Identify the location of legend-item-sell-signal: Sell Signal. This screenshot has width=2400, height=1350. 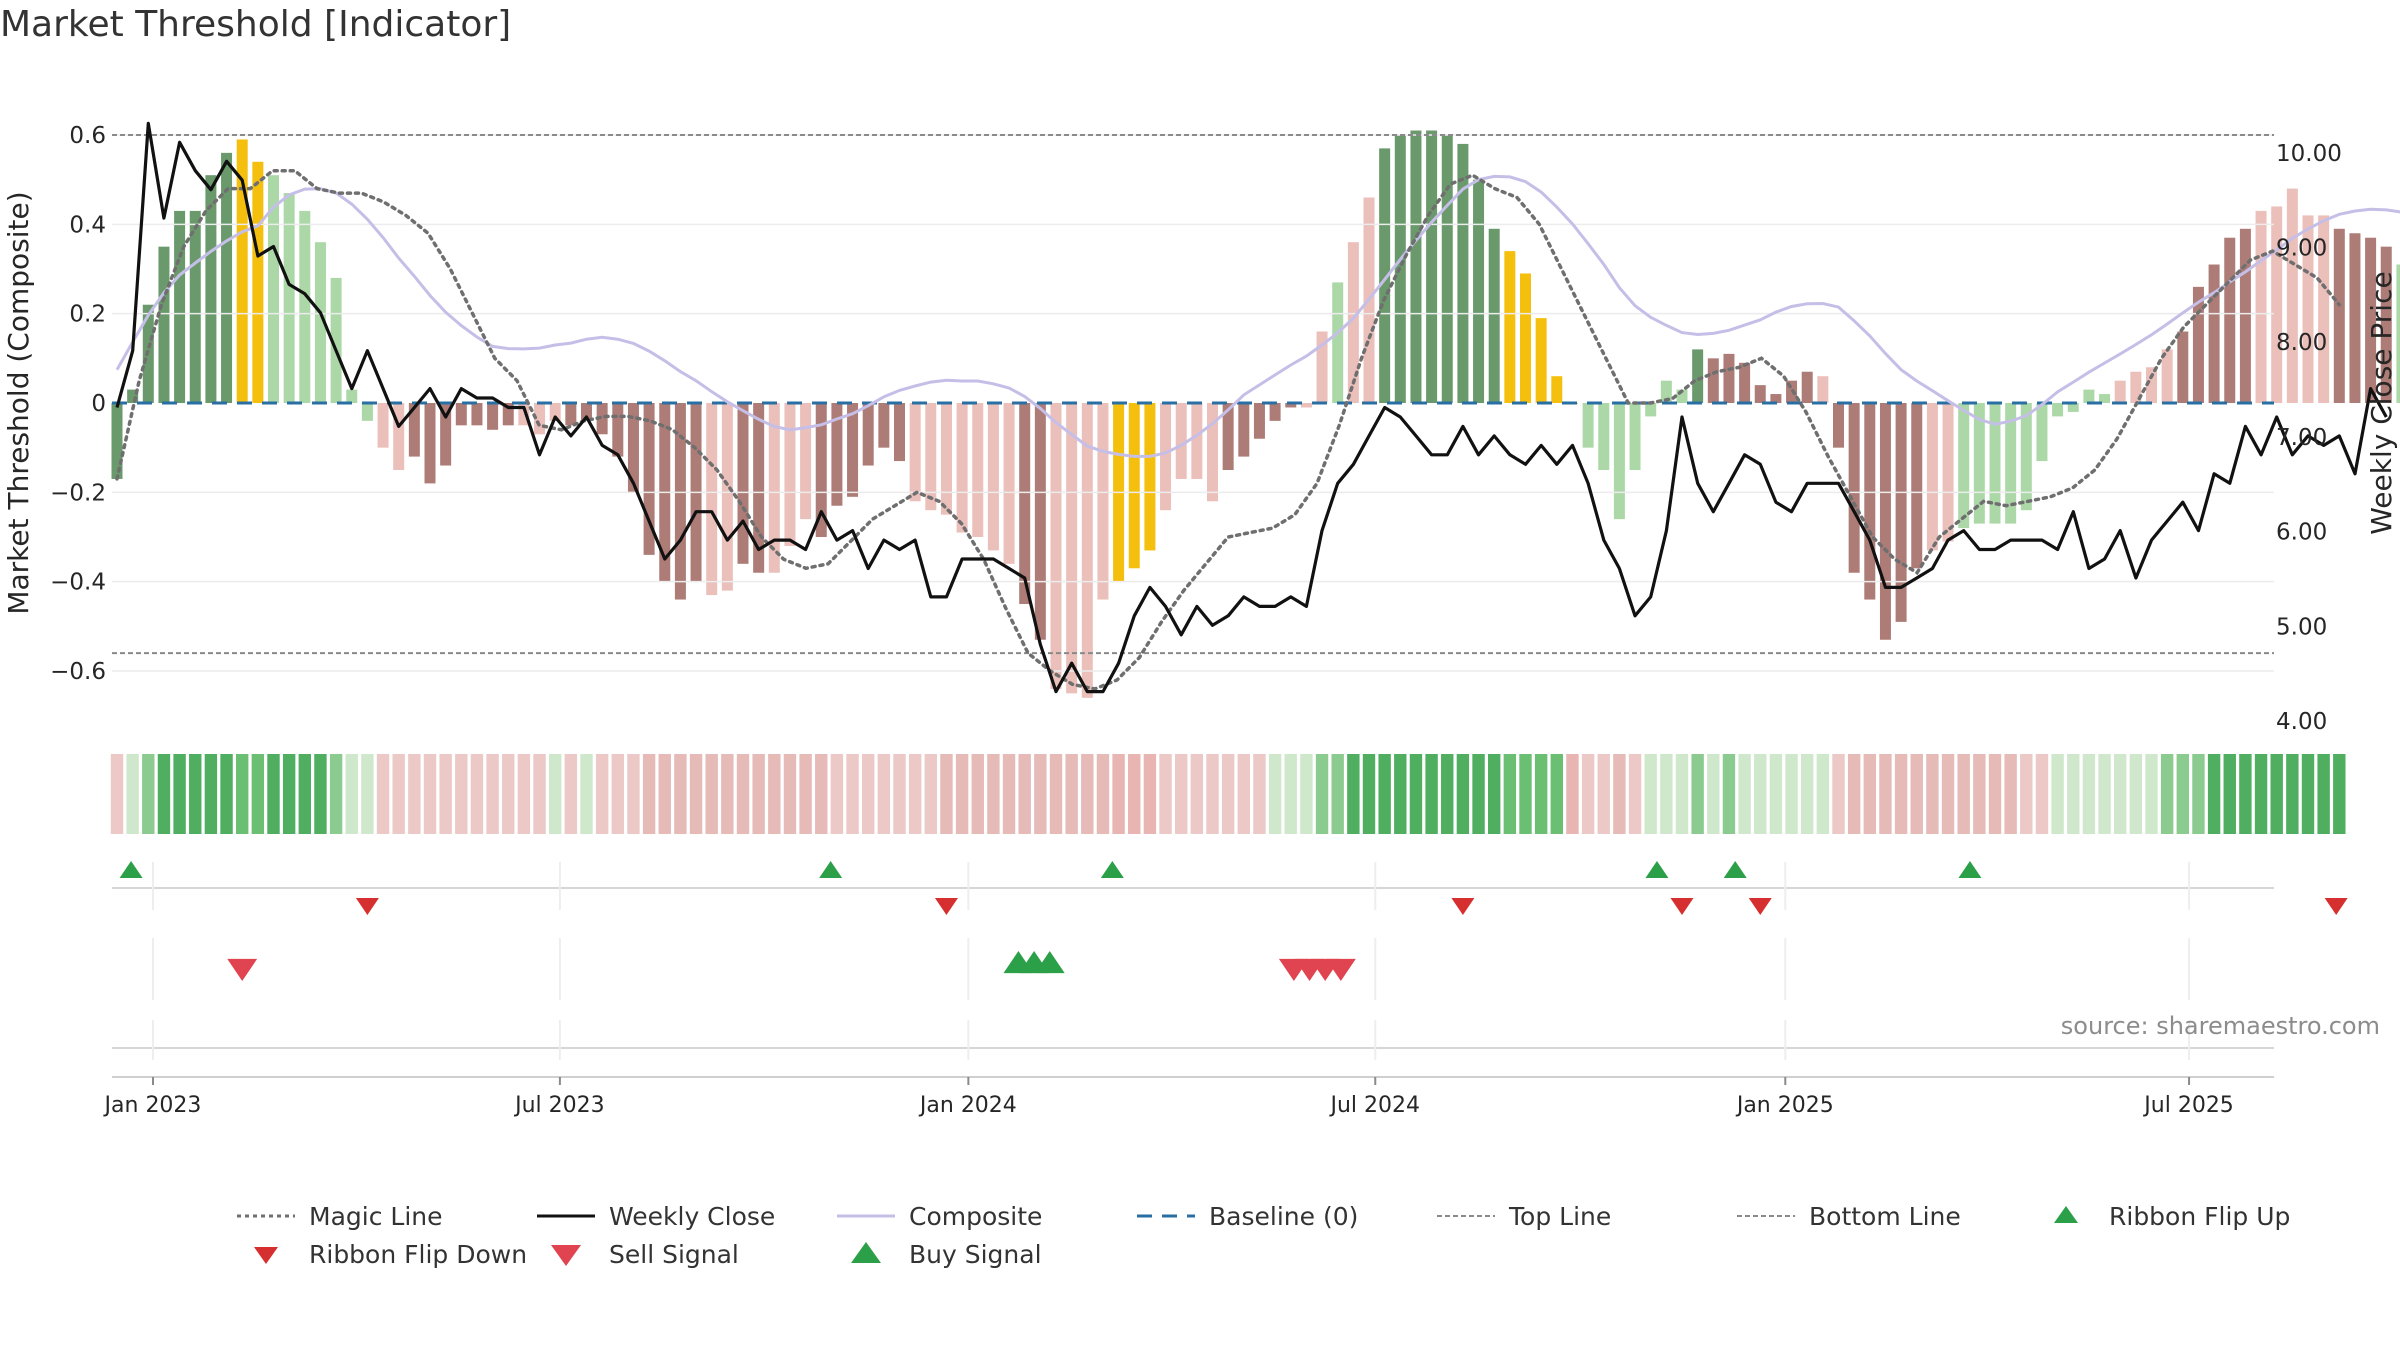
(637, 1254).